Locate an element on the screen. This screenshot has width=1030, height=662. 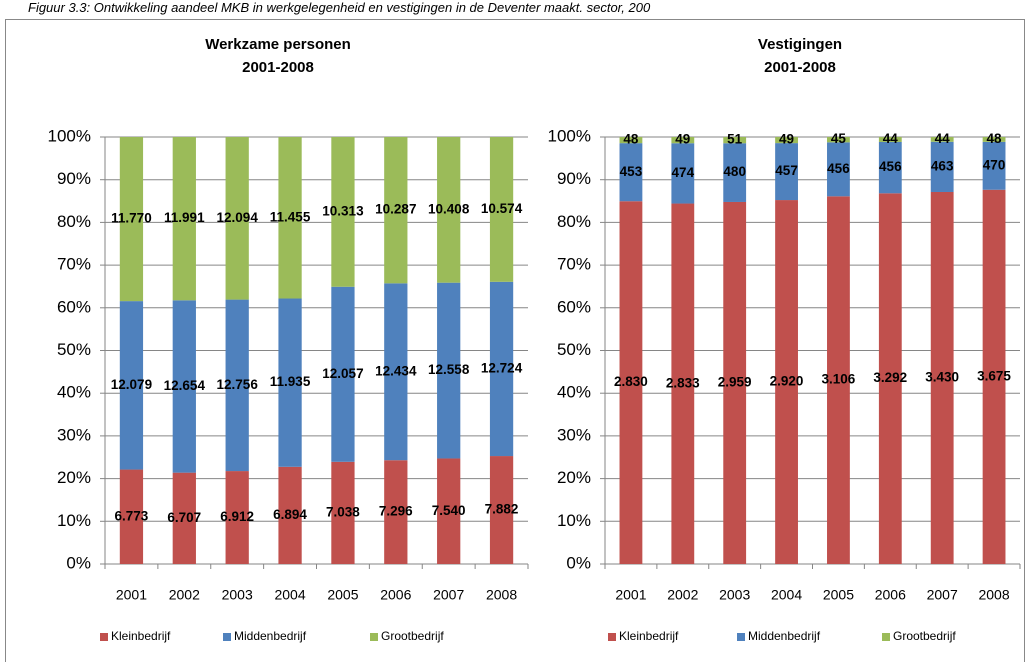
data-label: 44 is located at coordinates (943, 138).